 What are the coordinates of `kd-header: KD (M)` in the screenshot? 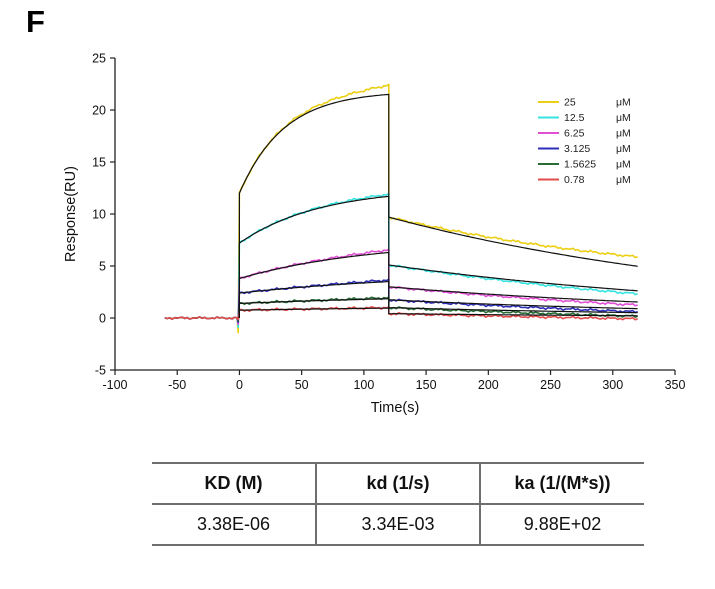 It's located at (234, 483).